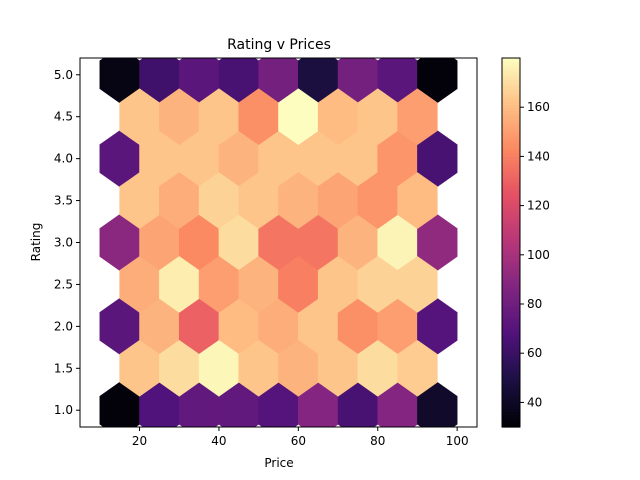 The image size is (640, 480). Describe the element at coordinates (278, 463) in the screenshot. I see `x-axis-label: Price` at that location.